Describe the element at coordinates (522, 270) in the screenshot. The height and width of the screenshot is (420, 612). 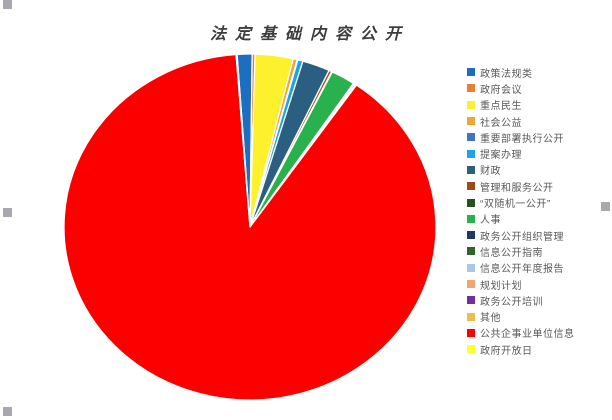
I see `legend-label: 信息公开年度报告` at that location.